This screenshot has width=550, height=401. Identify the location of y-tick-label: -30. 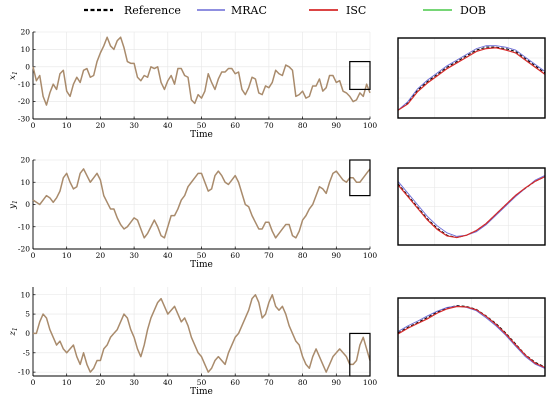
(24, 119).